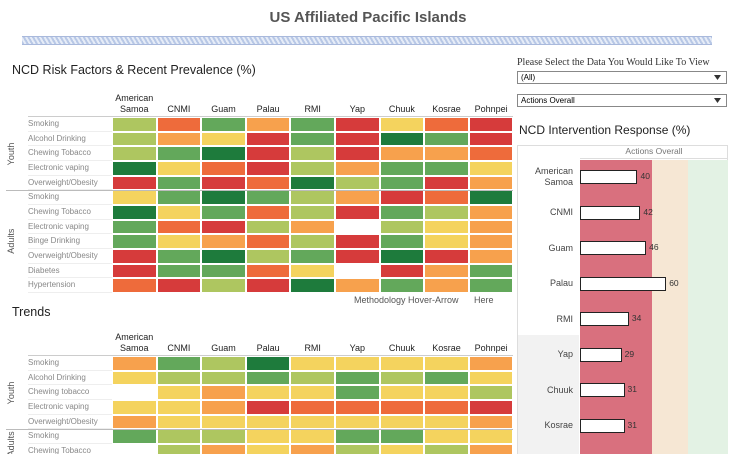  I want to click on category-label: Kosrae, so click(558, 425).